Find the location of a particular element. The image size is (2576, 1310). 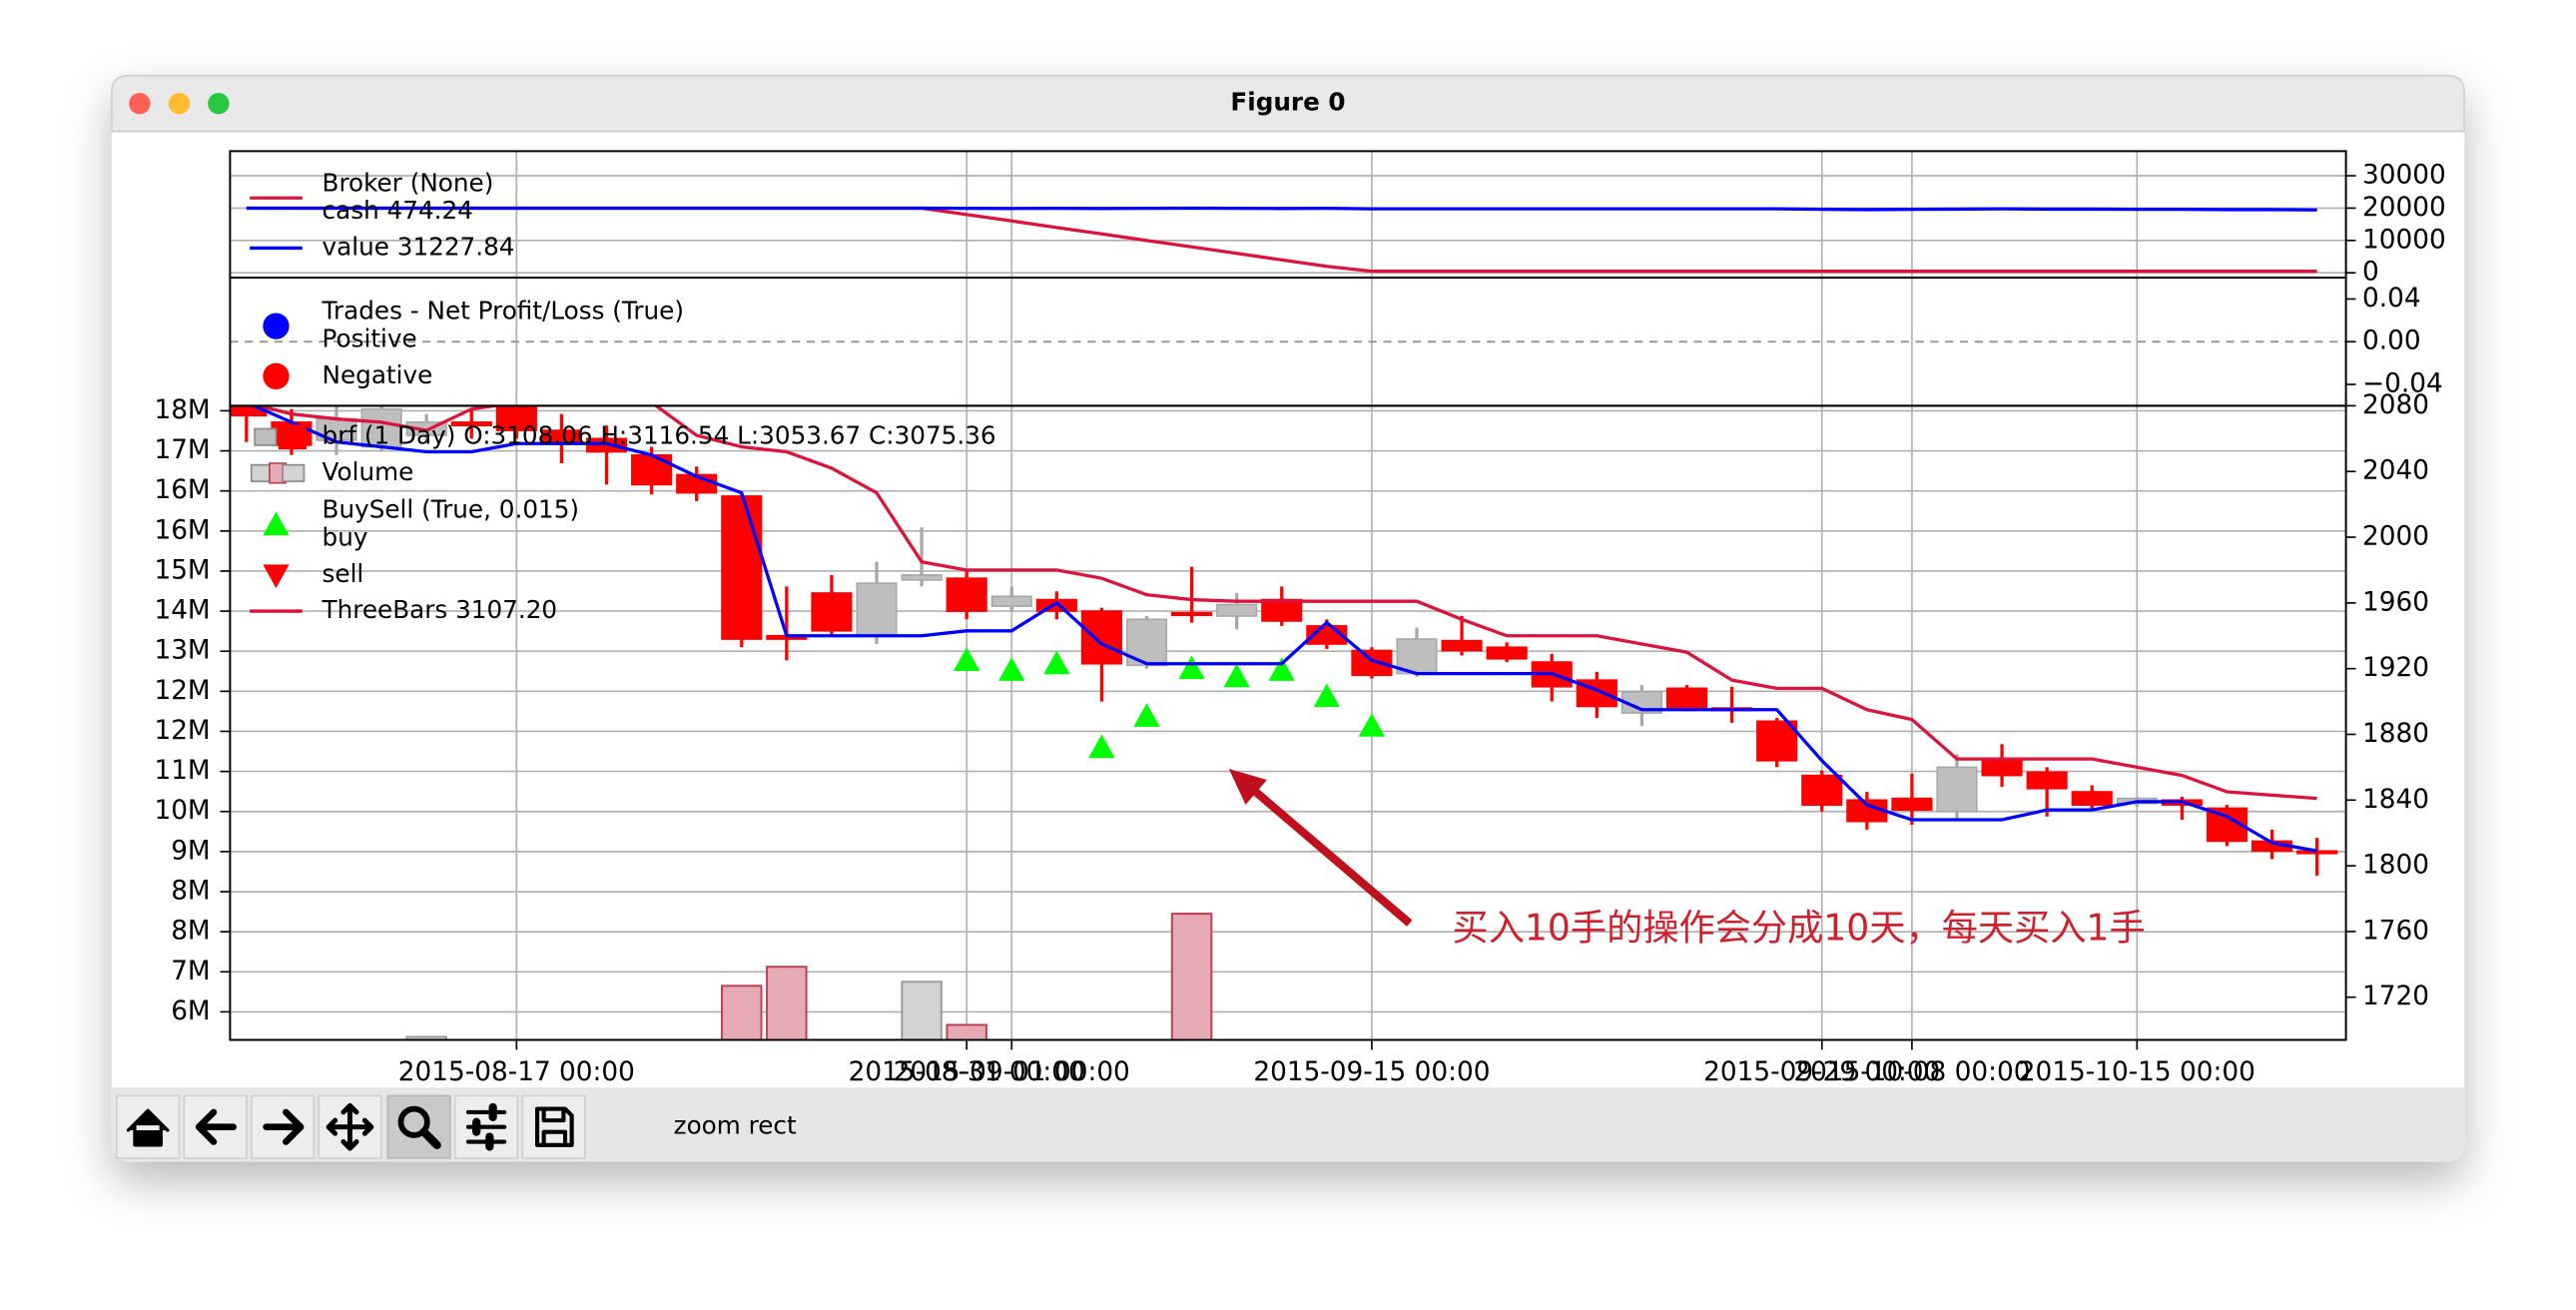

configure-icon-knobs is located at coordinates (485, 1127).